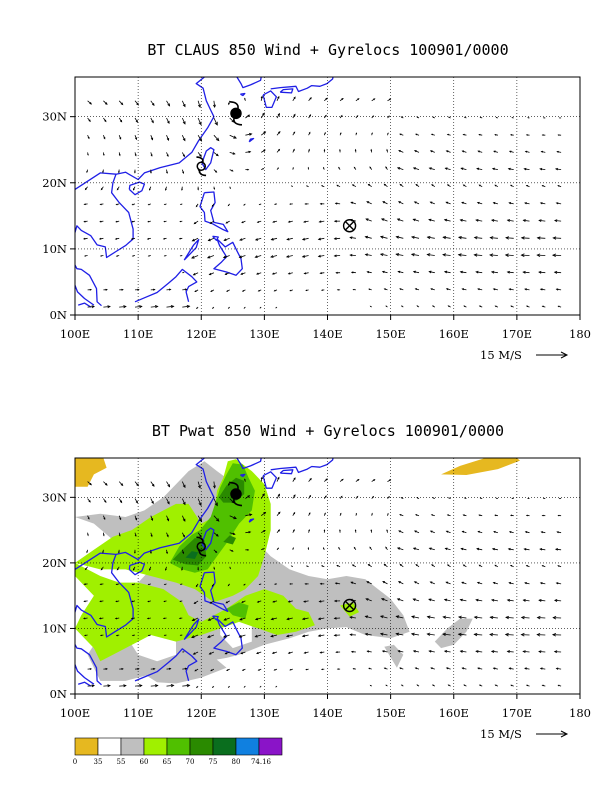 The image size is (612, 792). What do you see at coordinates (204, 572) in the screenshot?
I see `coastline` at bounding box center [204, 572].